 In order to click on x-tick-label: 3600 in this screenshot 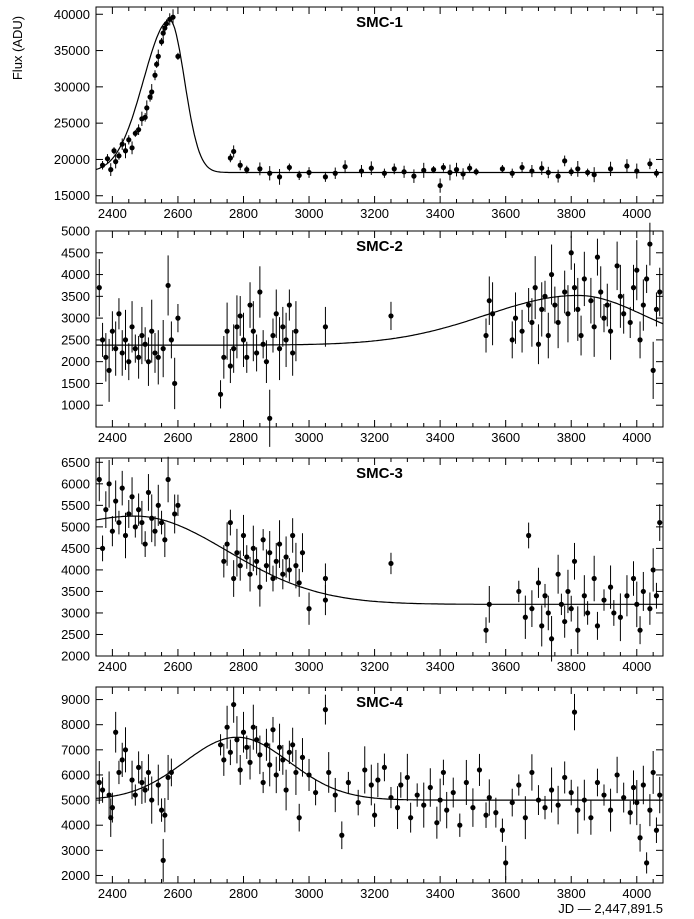, I will do `click(505, 213)`.